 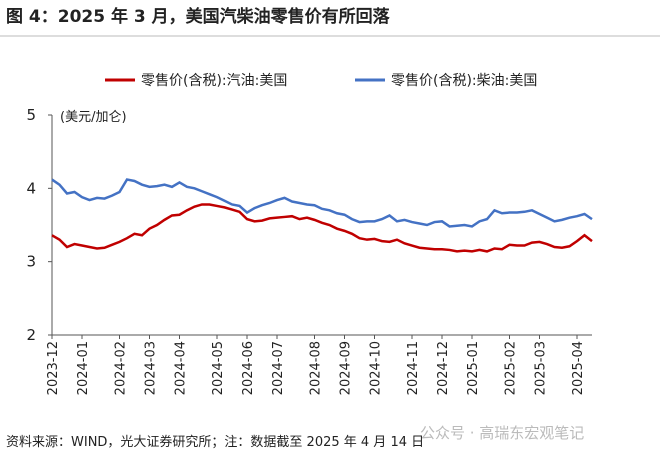 What do you see at coordinates (502, 433) in the screenshot?
I see `watermark: 公众号 · 高瑞东宏观笔记` at bounding box center [502, 433].